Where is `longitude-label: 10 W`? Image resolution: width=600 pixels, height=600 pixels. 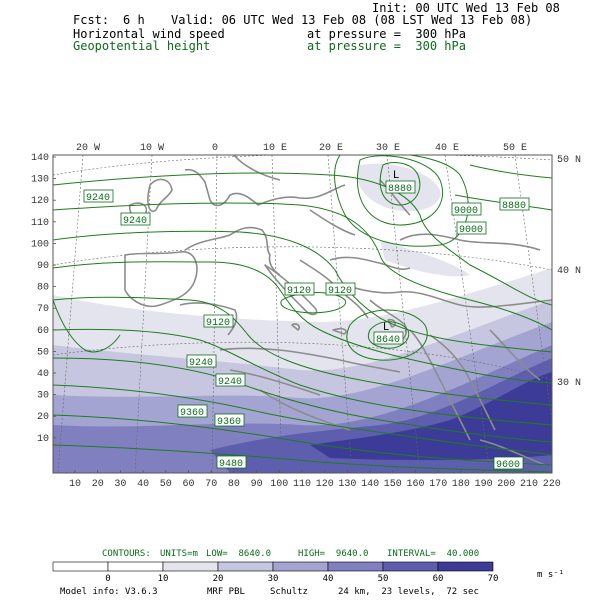 longitude-label: 10 W is located at coordinates (152, 148).